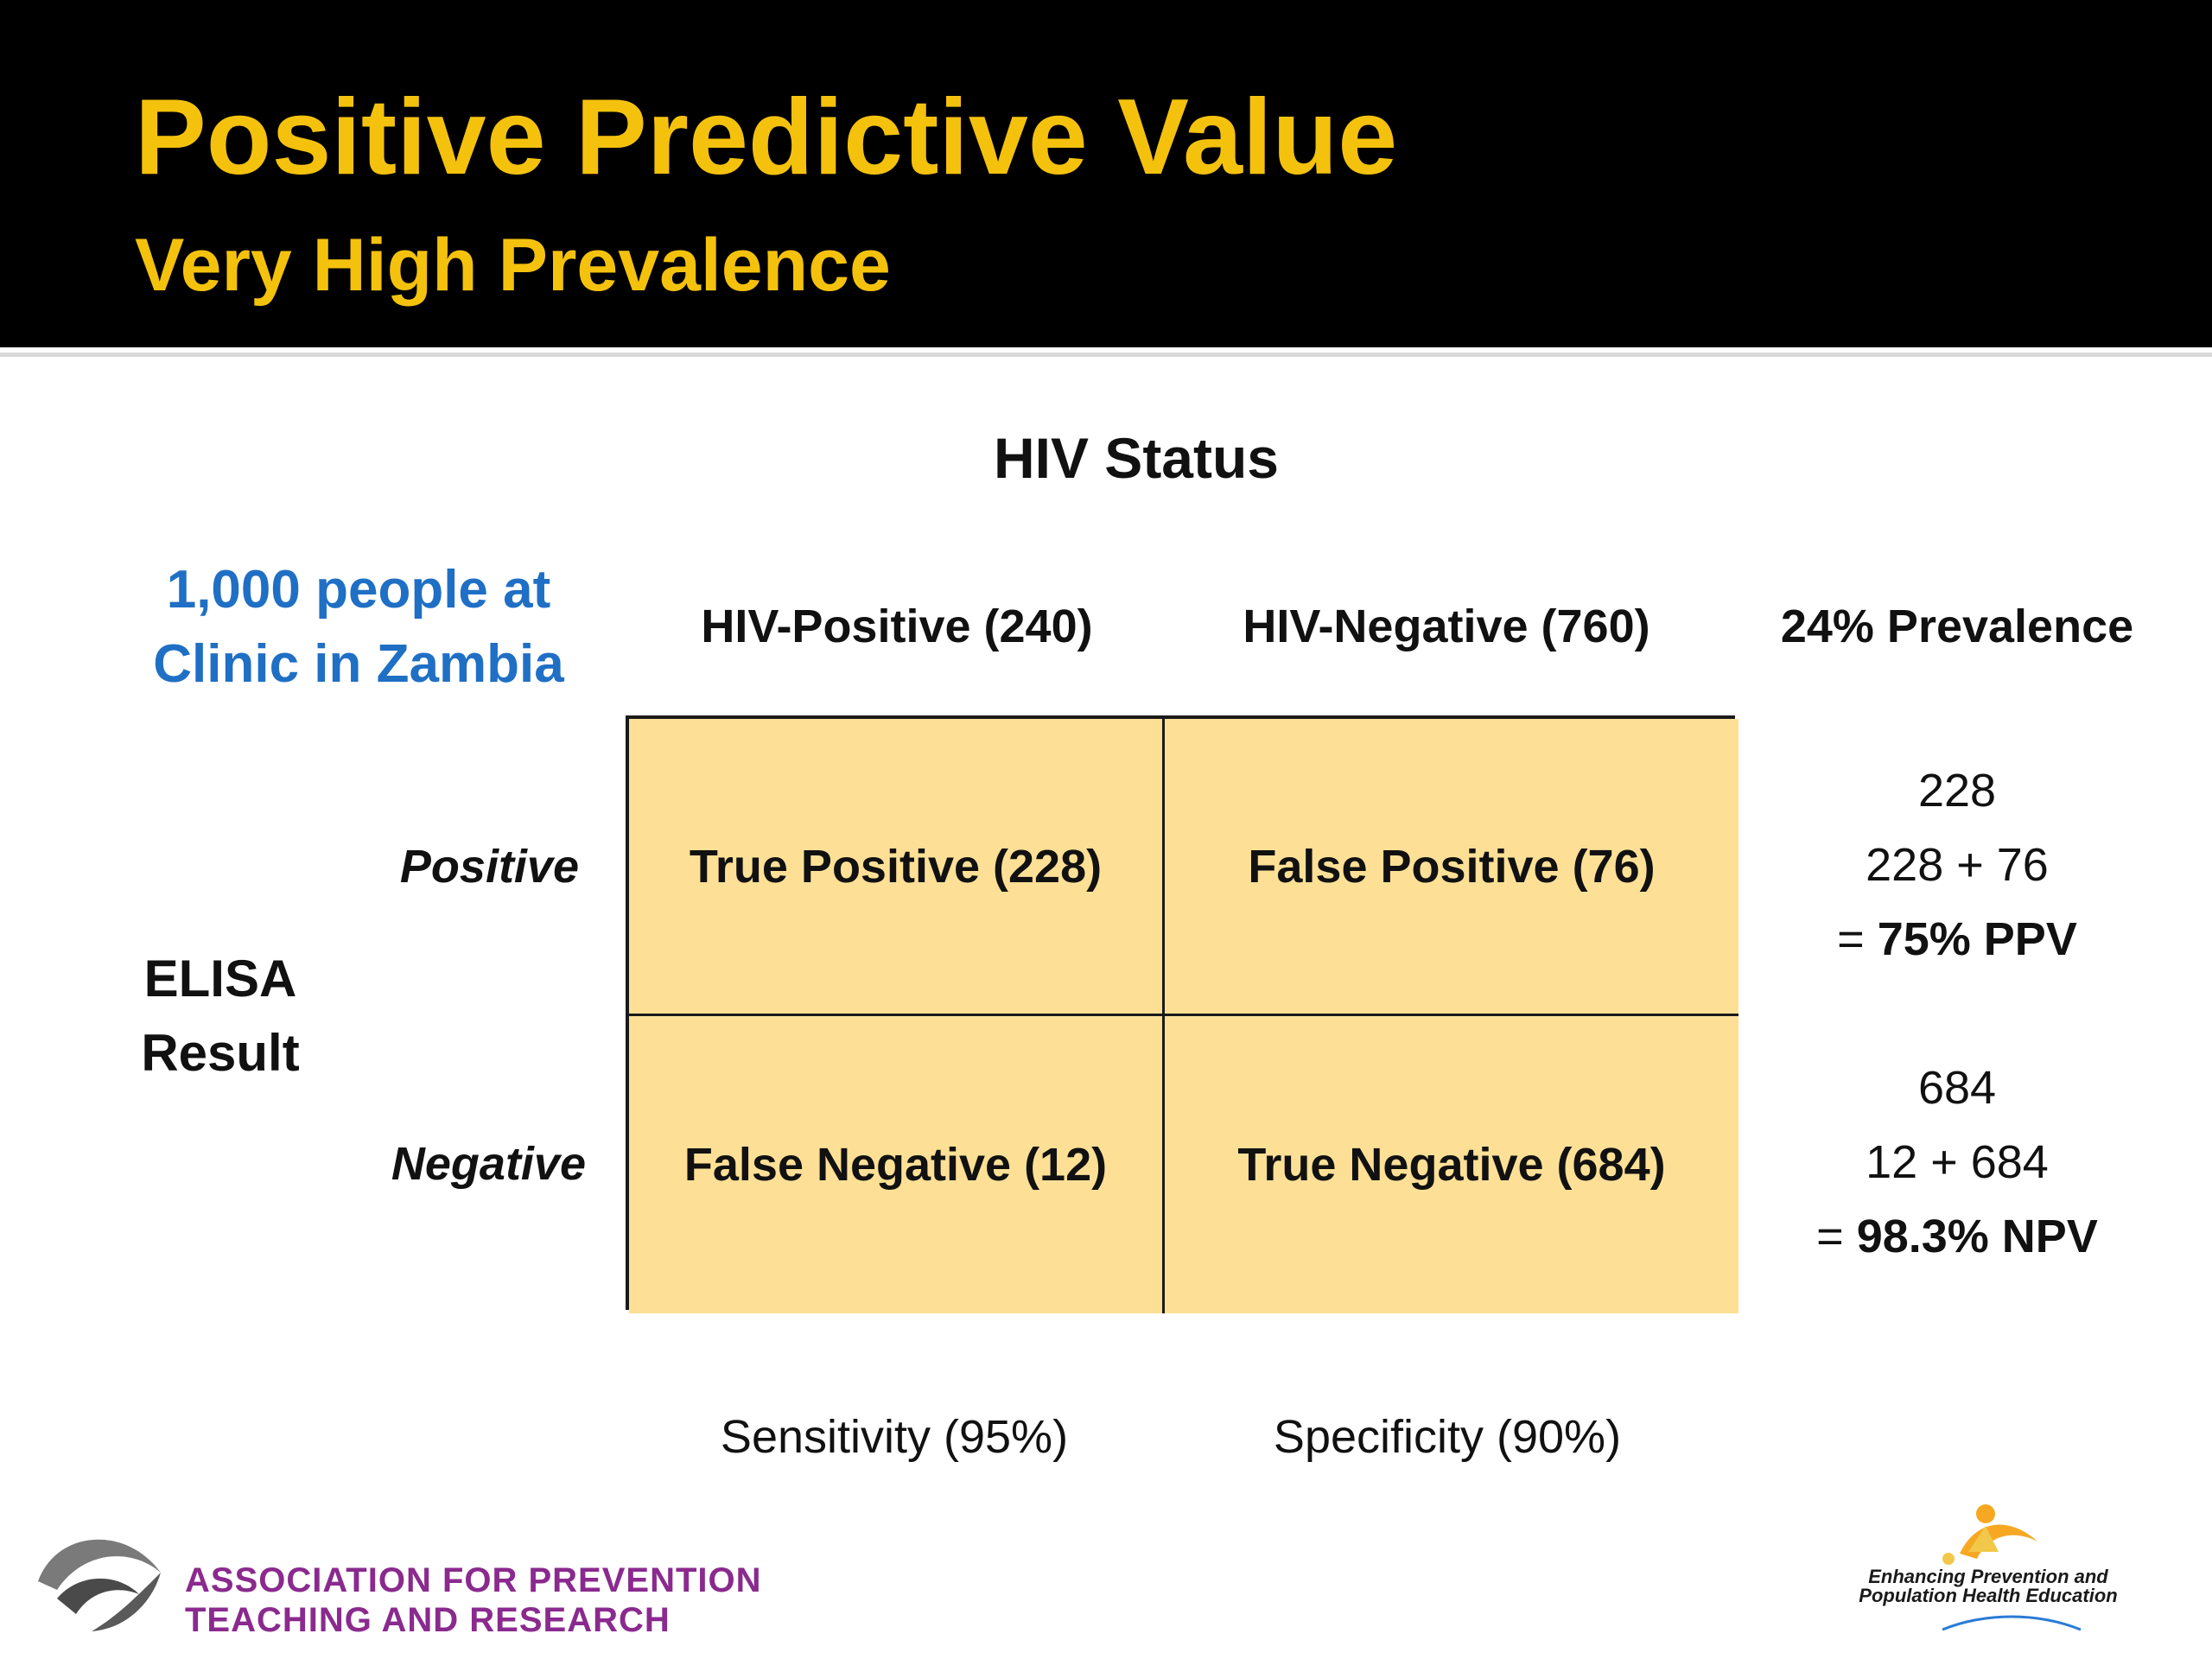  Describe the element at coordinates (1957, 1088) in the screenshot. I see `npv-numerator: 684` at that location.